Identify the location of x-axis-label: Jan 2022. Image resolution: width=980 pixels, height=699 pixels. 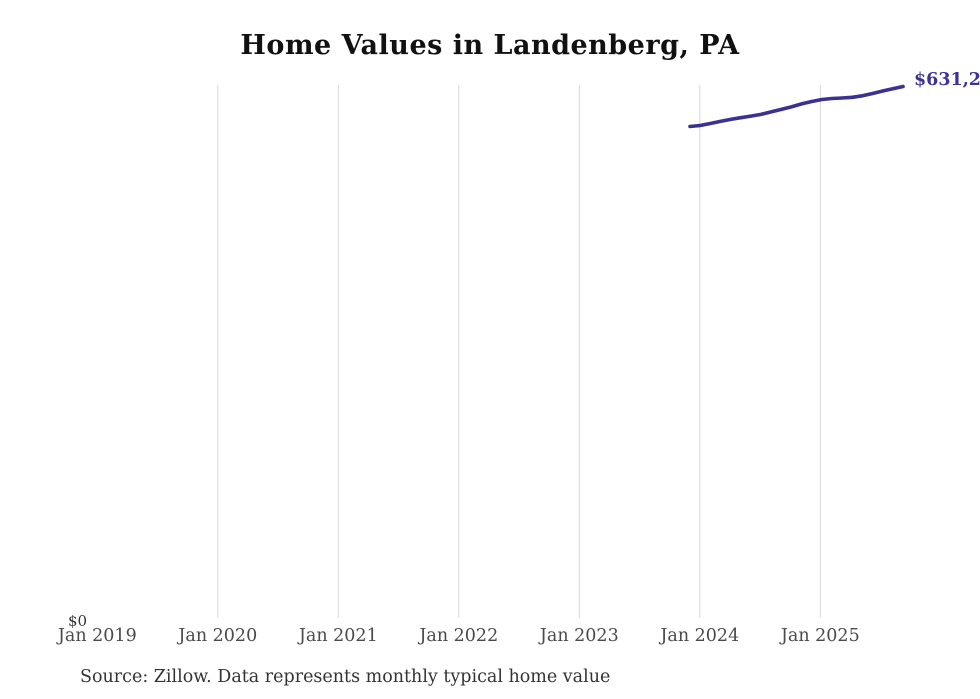
(459, 636).